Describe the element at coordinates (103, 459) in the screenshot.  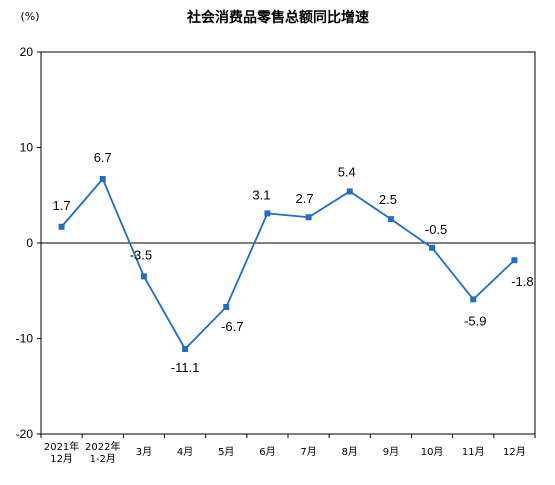
I see `x-tick-label: 1-2月` at that location.